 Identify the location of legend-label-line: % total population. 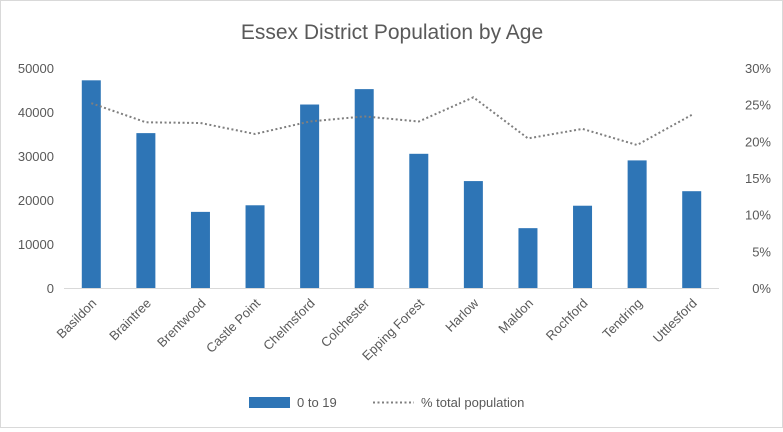
(472, 402).